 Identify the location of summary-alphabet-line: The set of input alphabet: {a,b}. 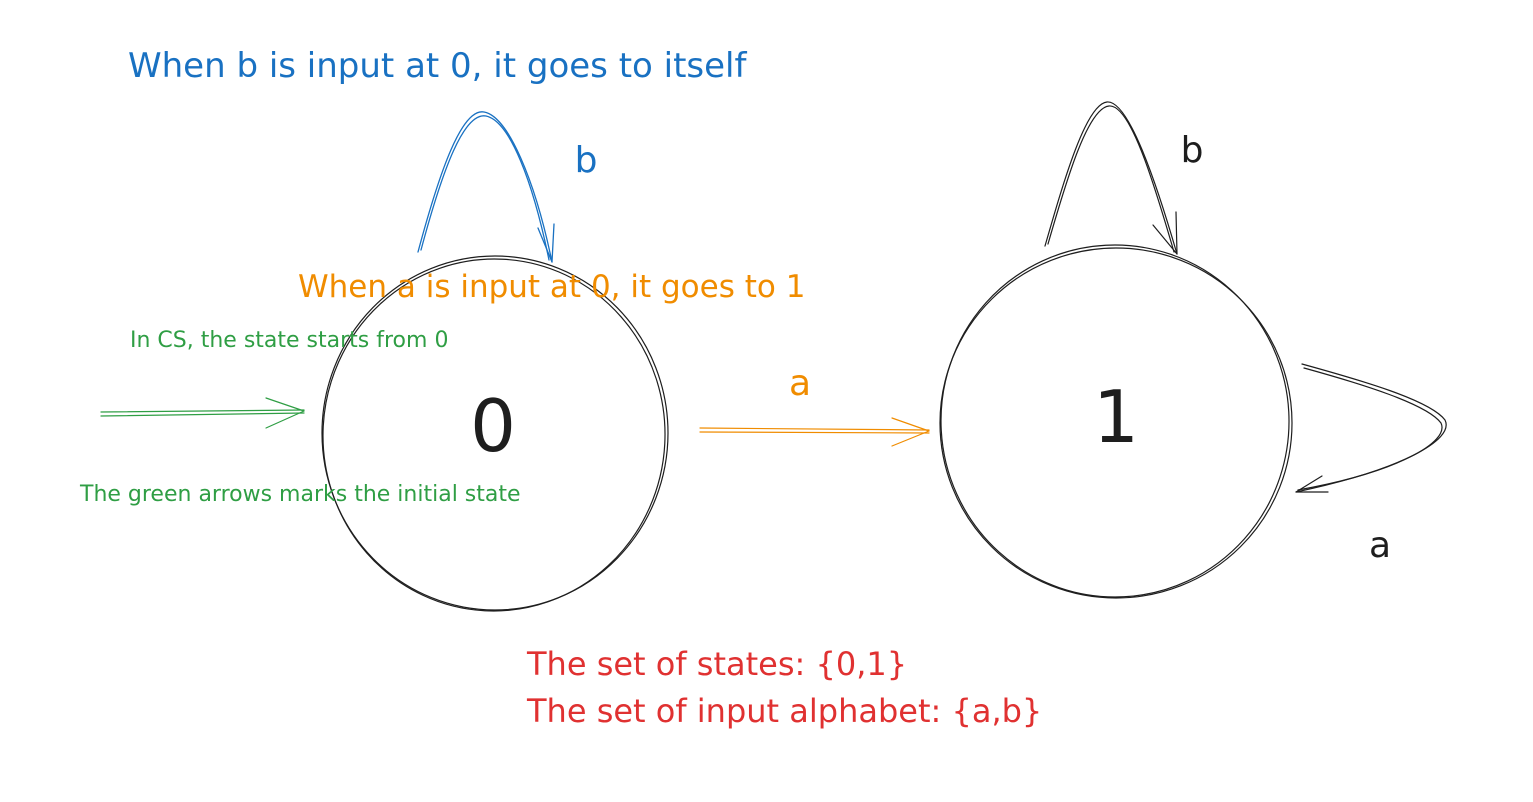
(784, 711).